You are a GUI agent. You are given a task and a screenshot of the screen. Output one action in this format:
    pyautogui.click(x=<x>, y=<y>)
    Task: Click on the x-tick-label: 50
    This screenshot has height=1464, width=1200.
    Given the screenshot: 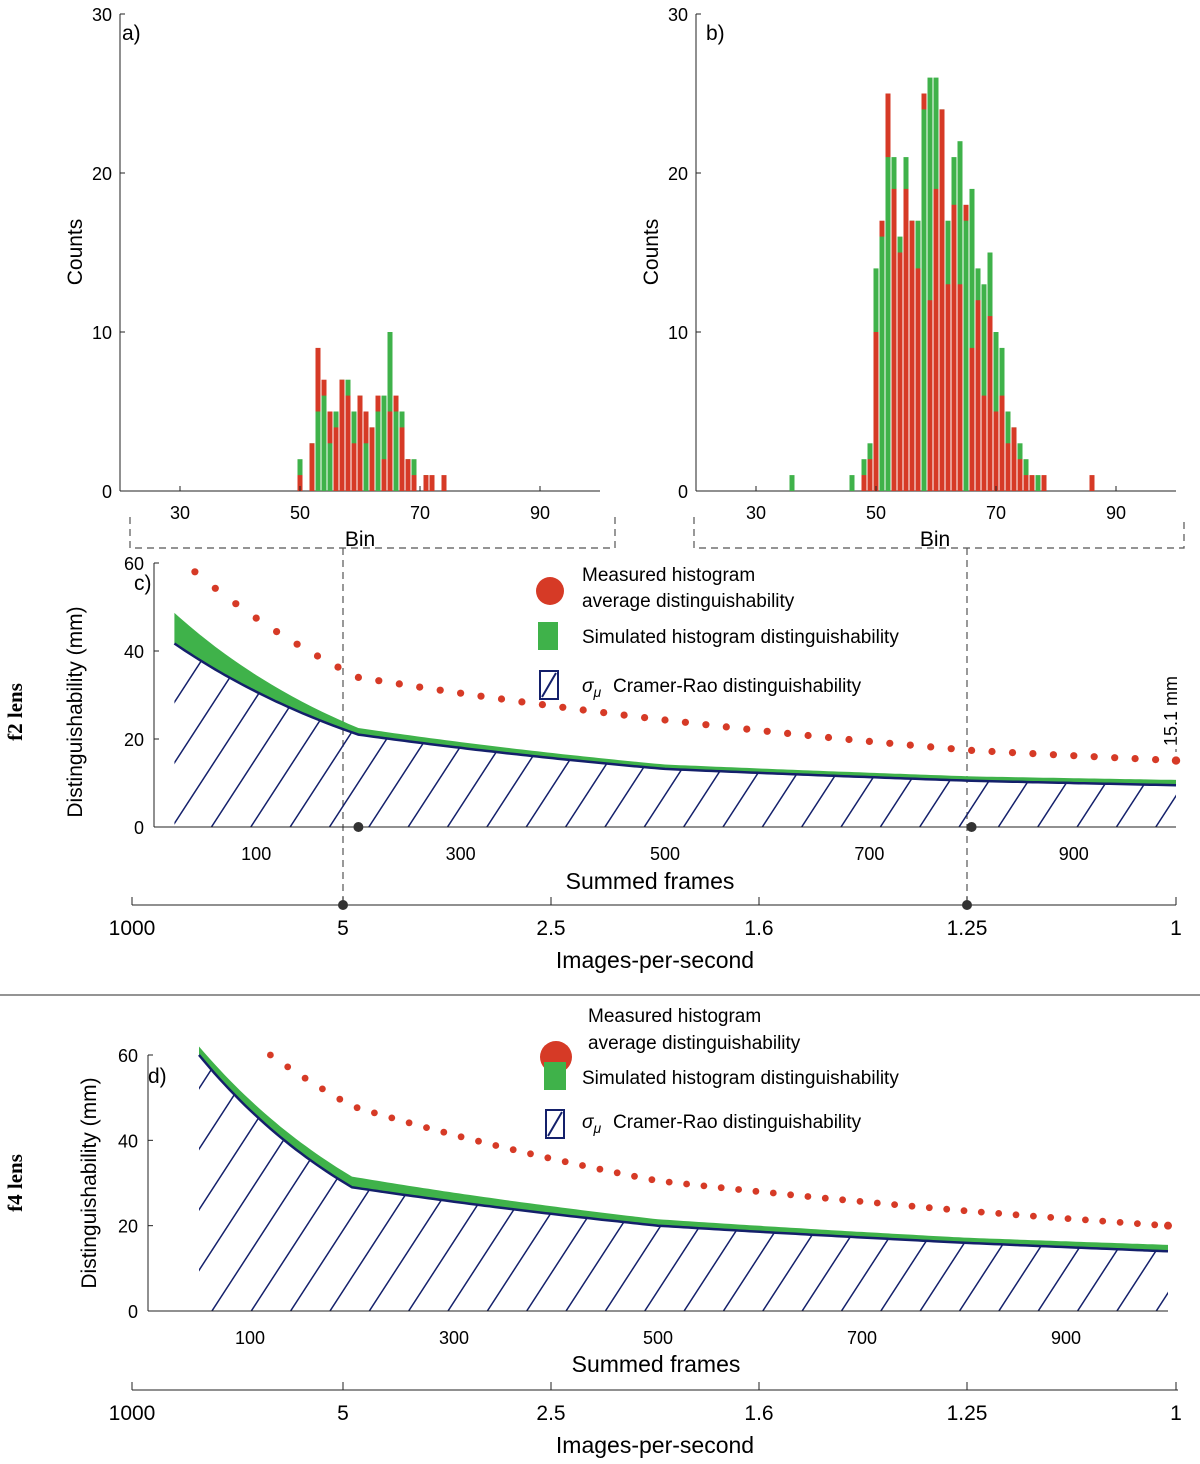 What is the action you would take?
    pyautogui.click(x=876, y=513)
    